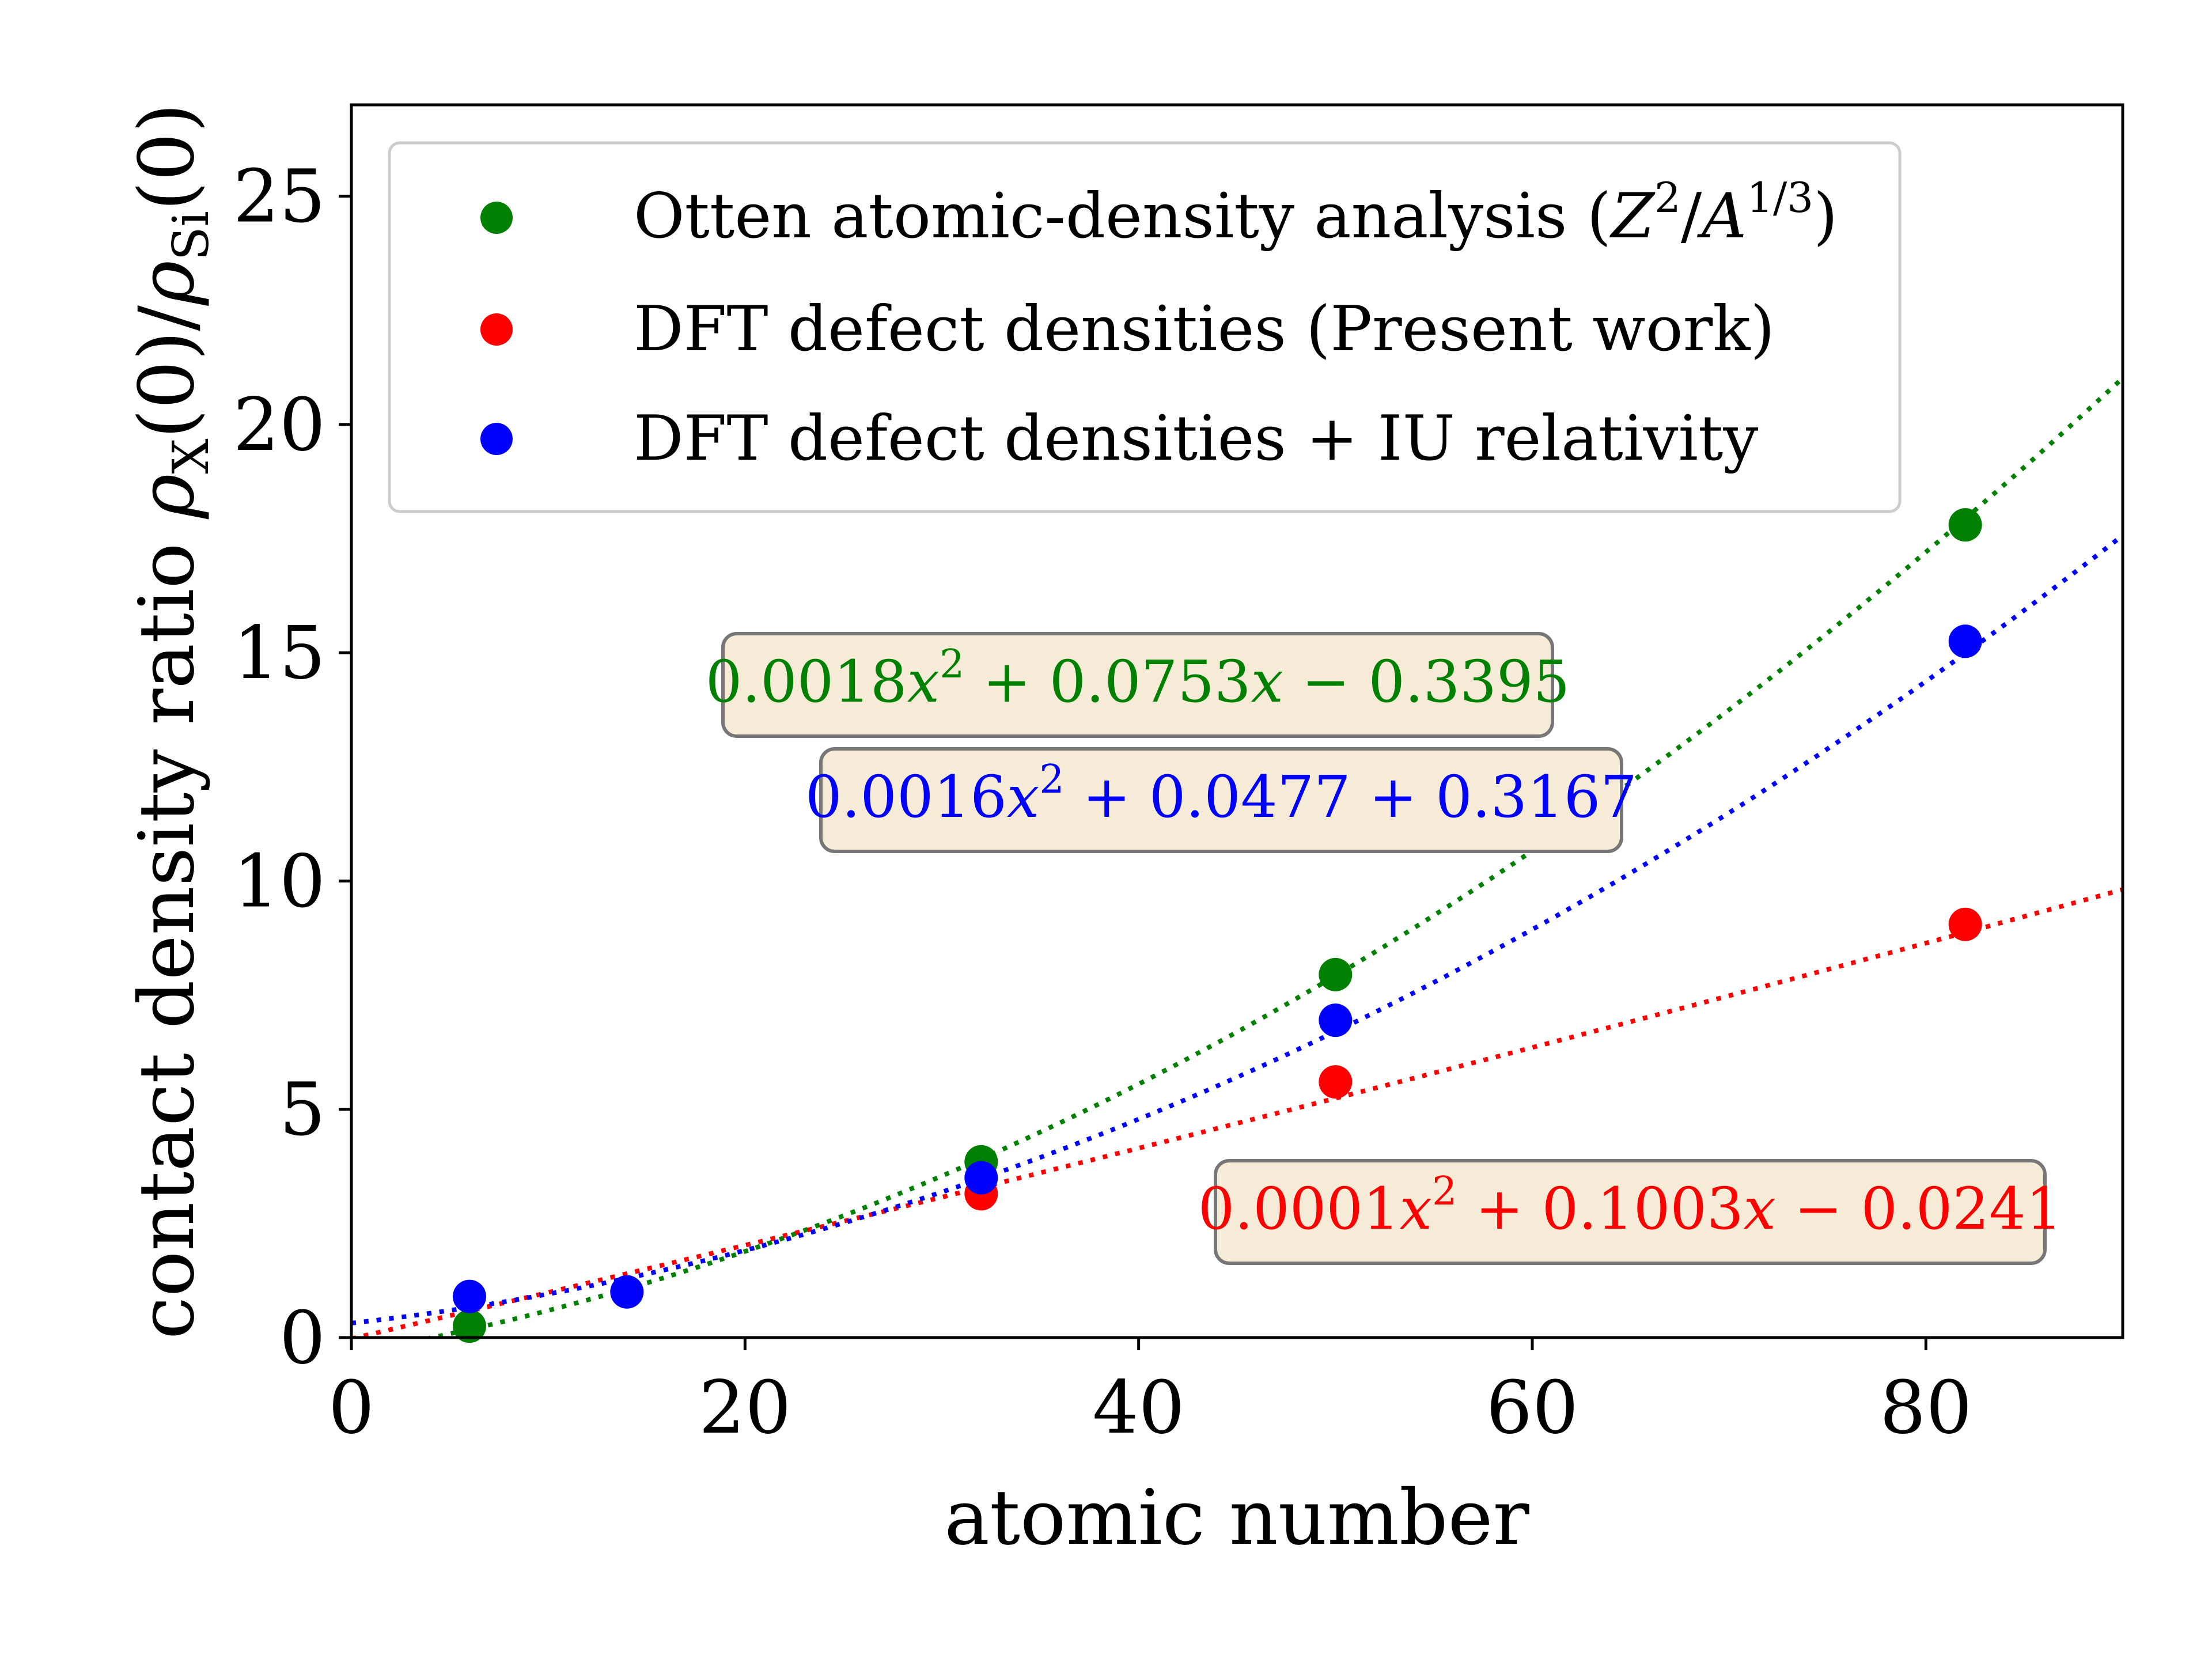  I want to click on legend1-Z: Z, so click(1632, 216).